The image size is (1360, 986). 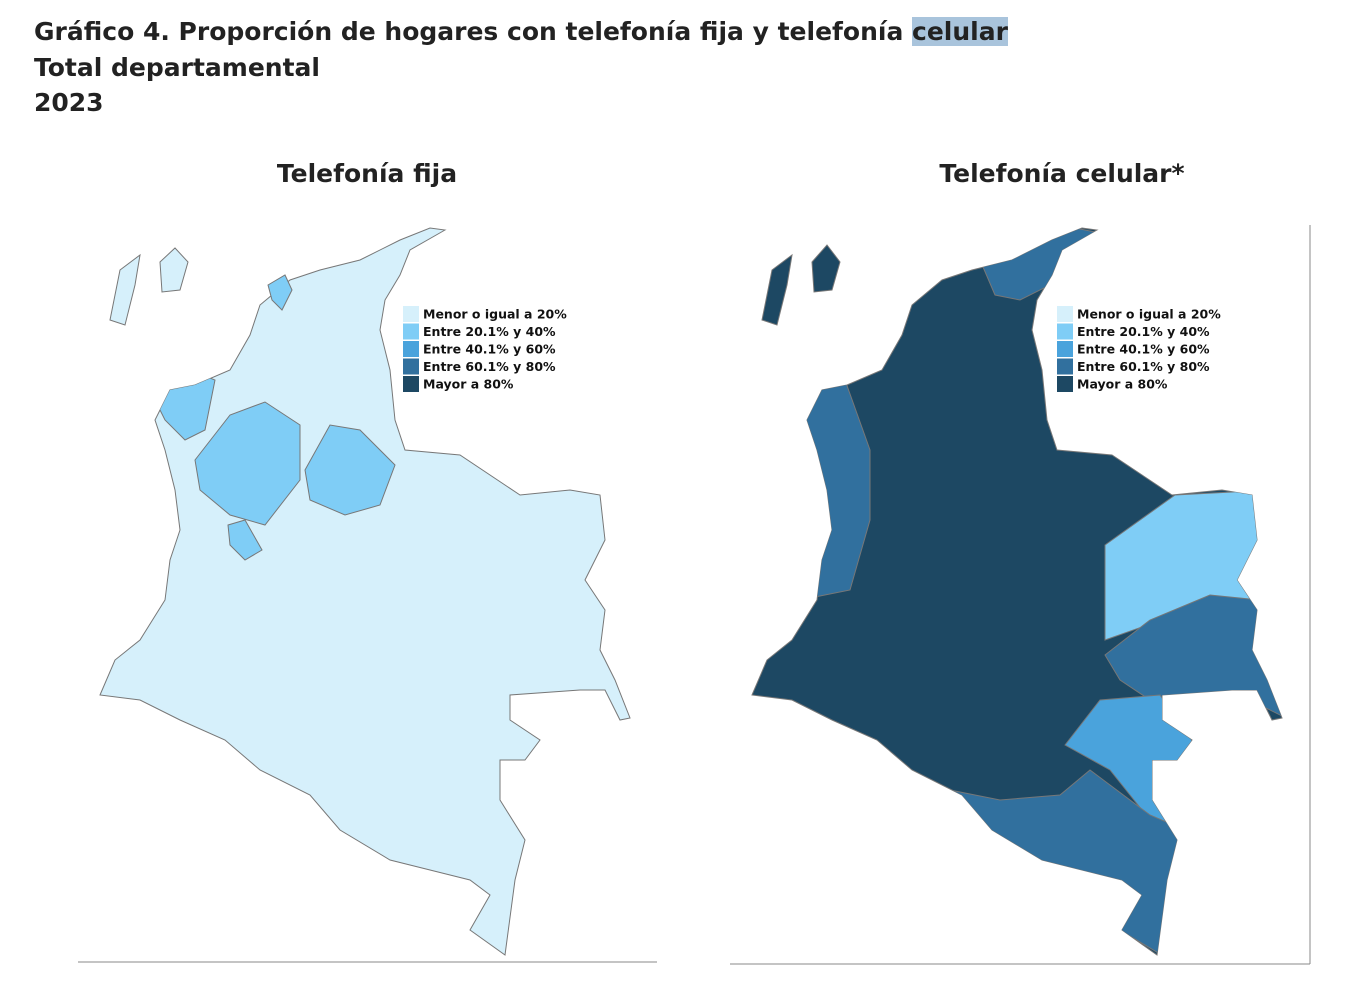 I want to click on map-title: Telefonía fija, so click(x=367, y=173).